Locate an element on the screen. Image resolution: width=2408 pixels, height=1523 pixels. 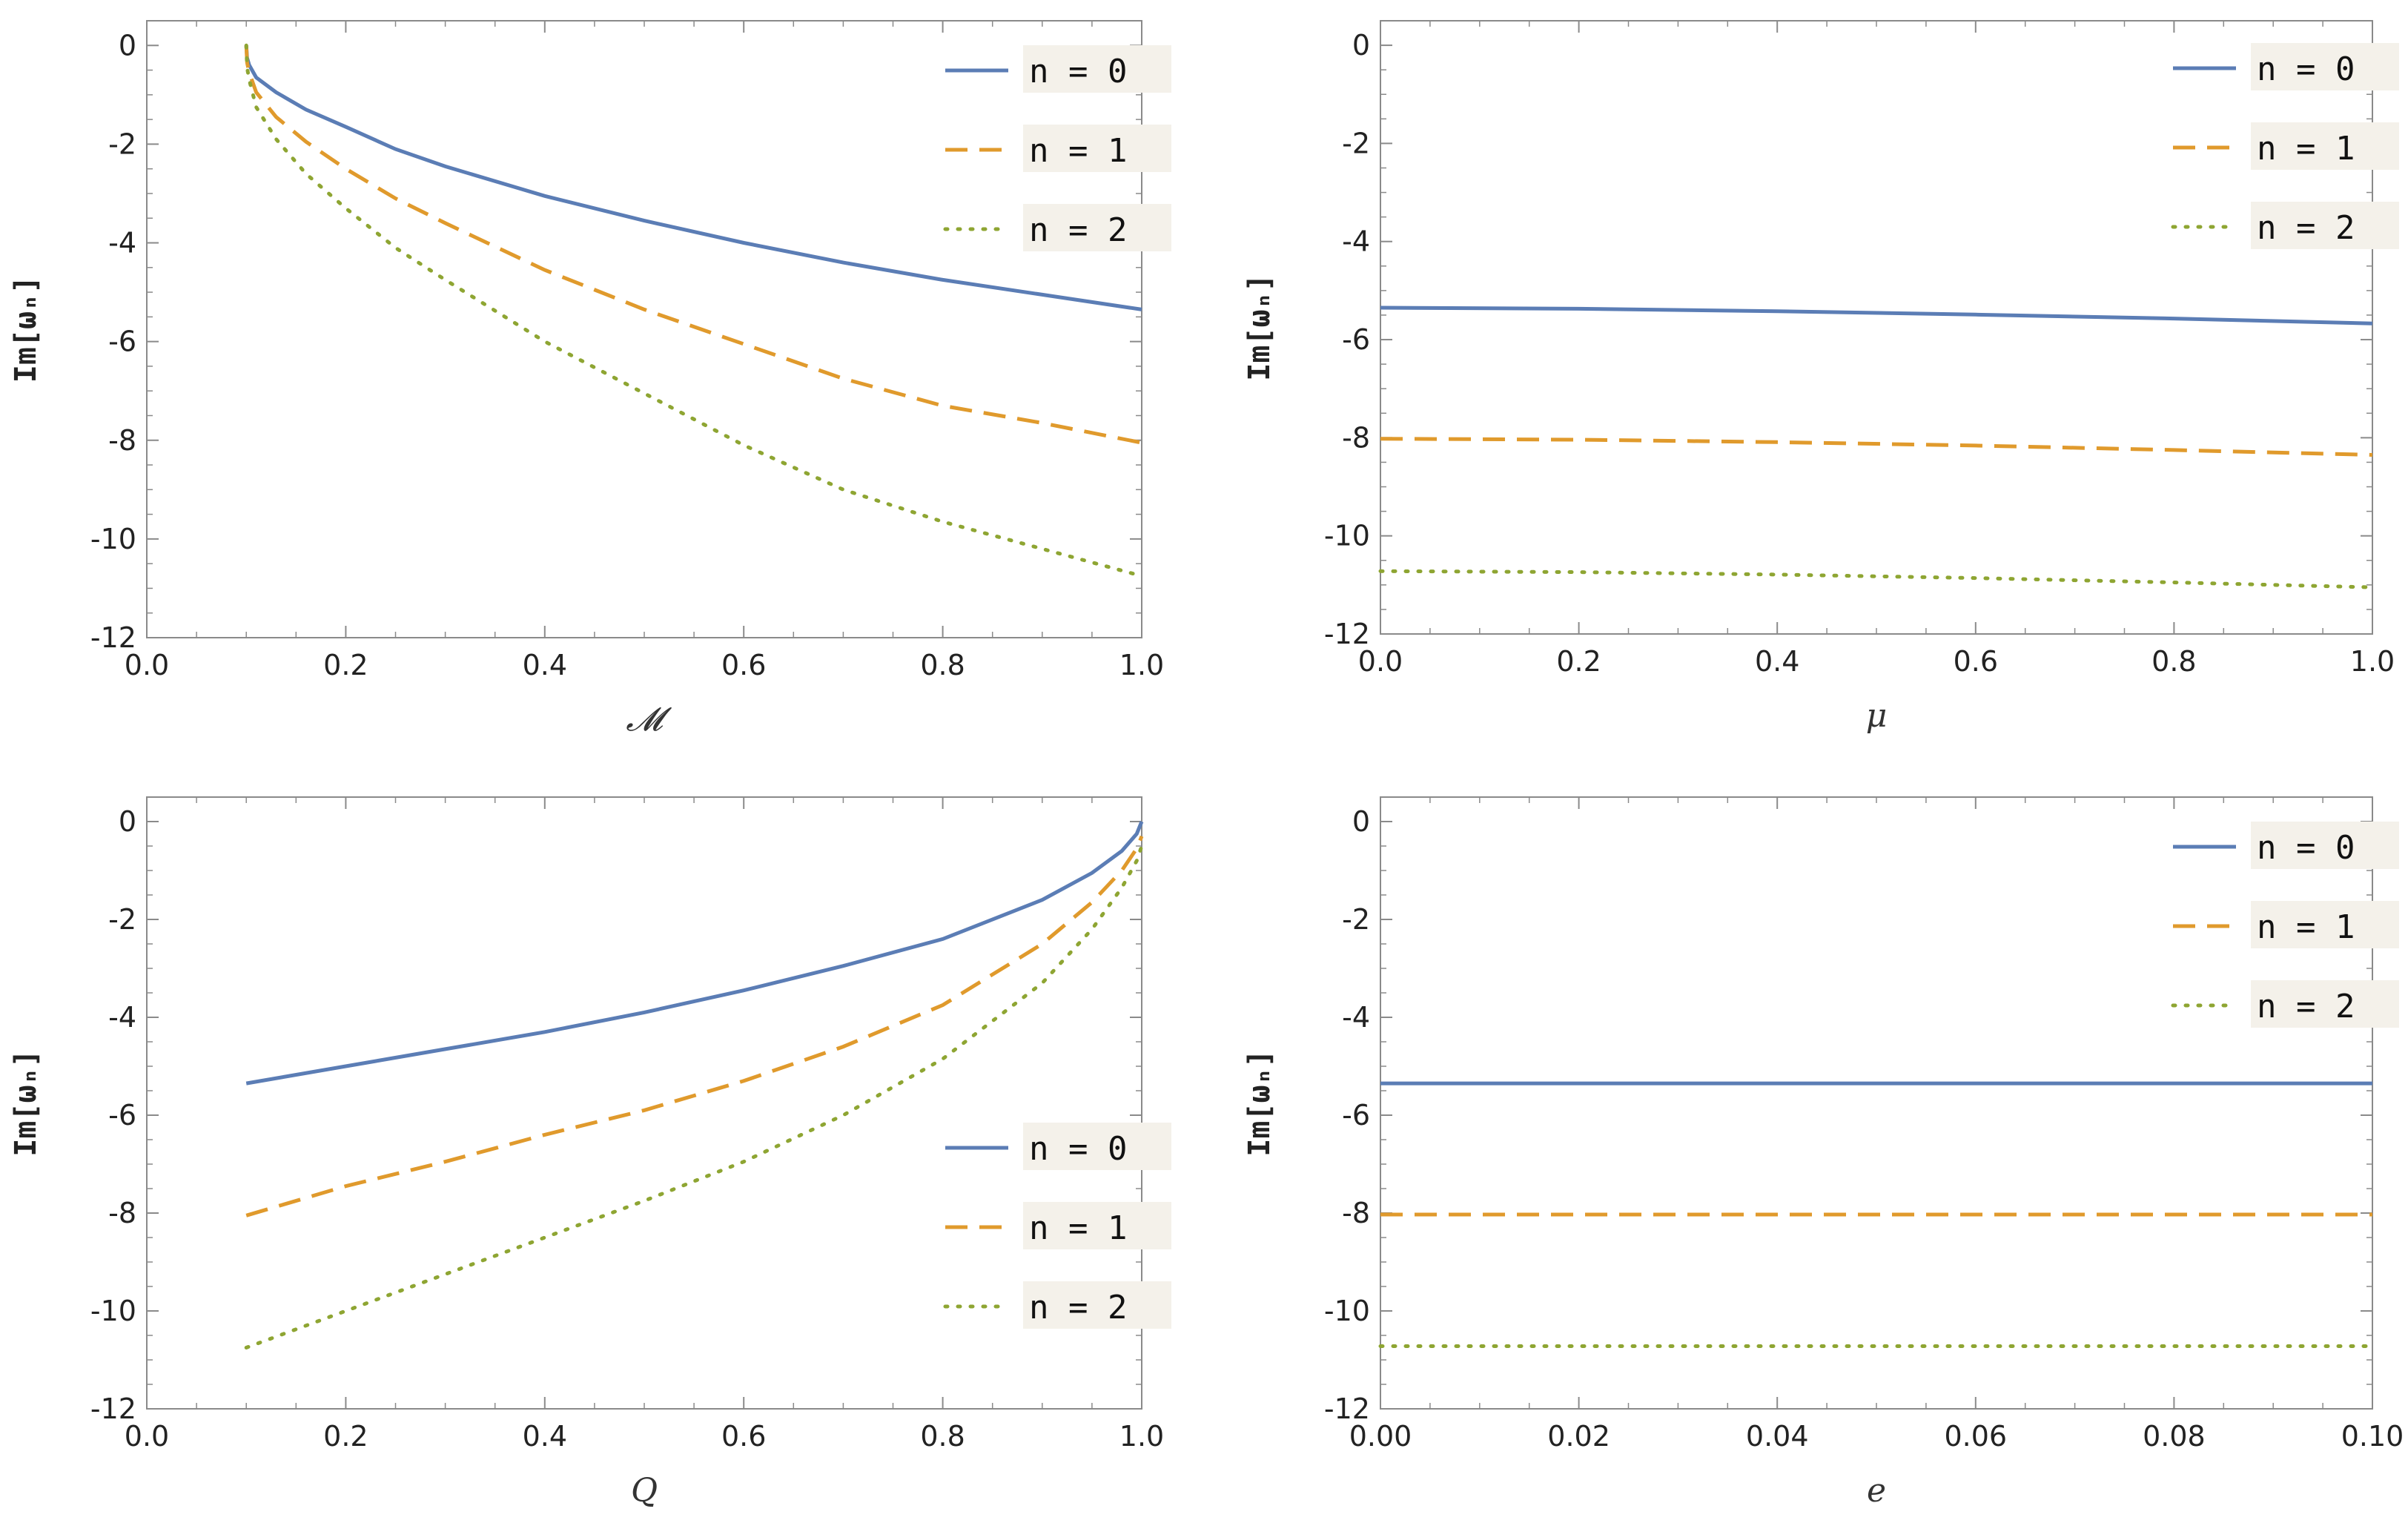
x-tick-label: 0.10 is located at coordinates (2372, 1437).